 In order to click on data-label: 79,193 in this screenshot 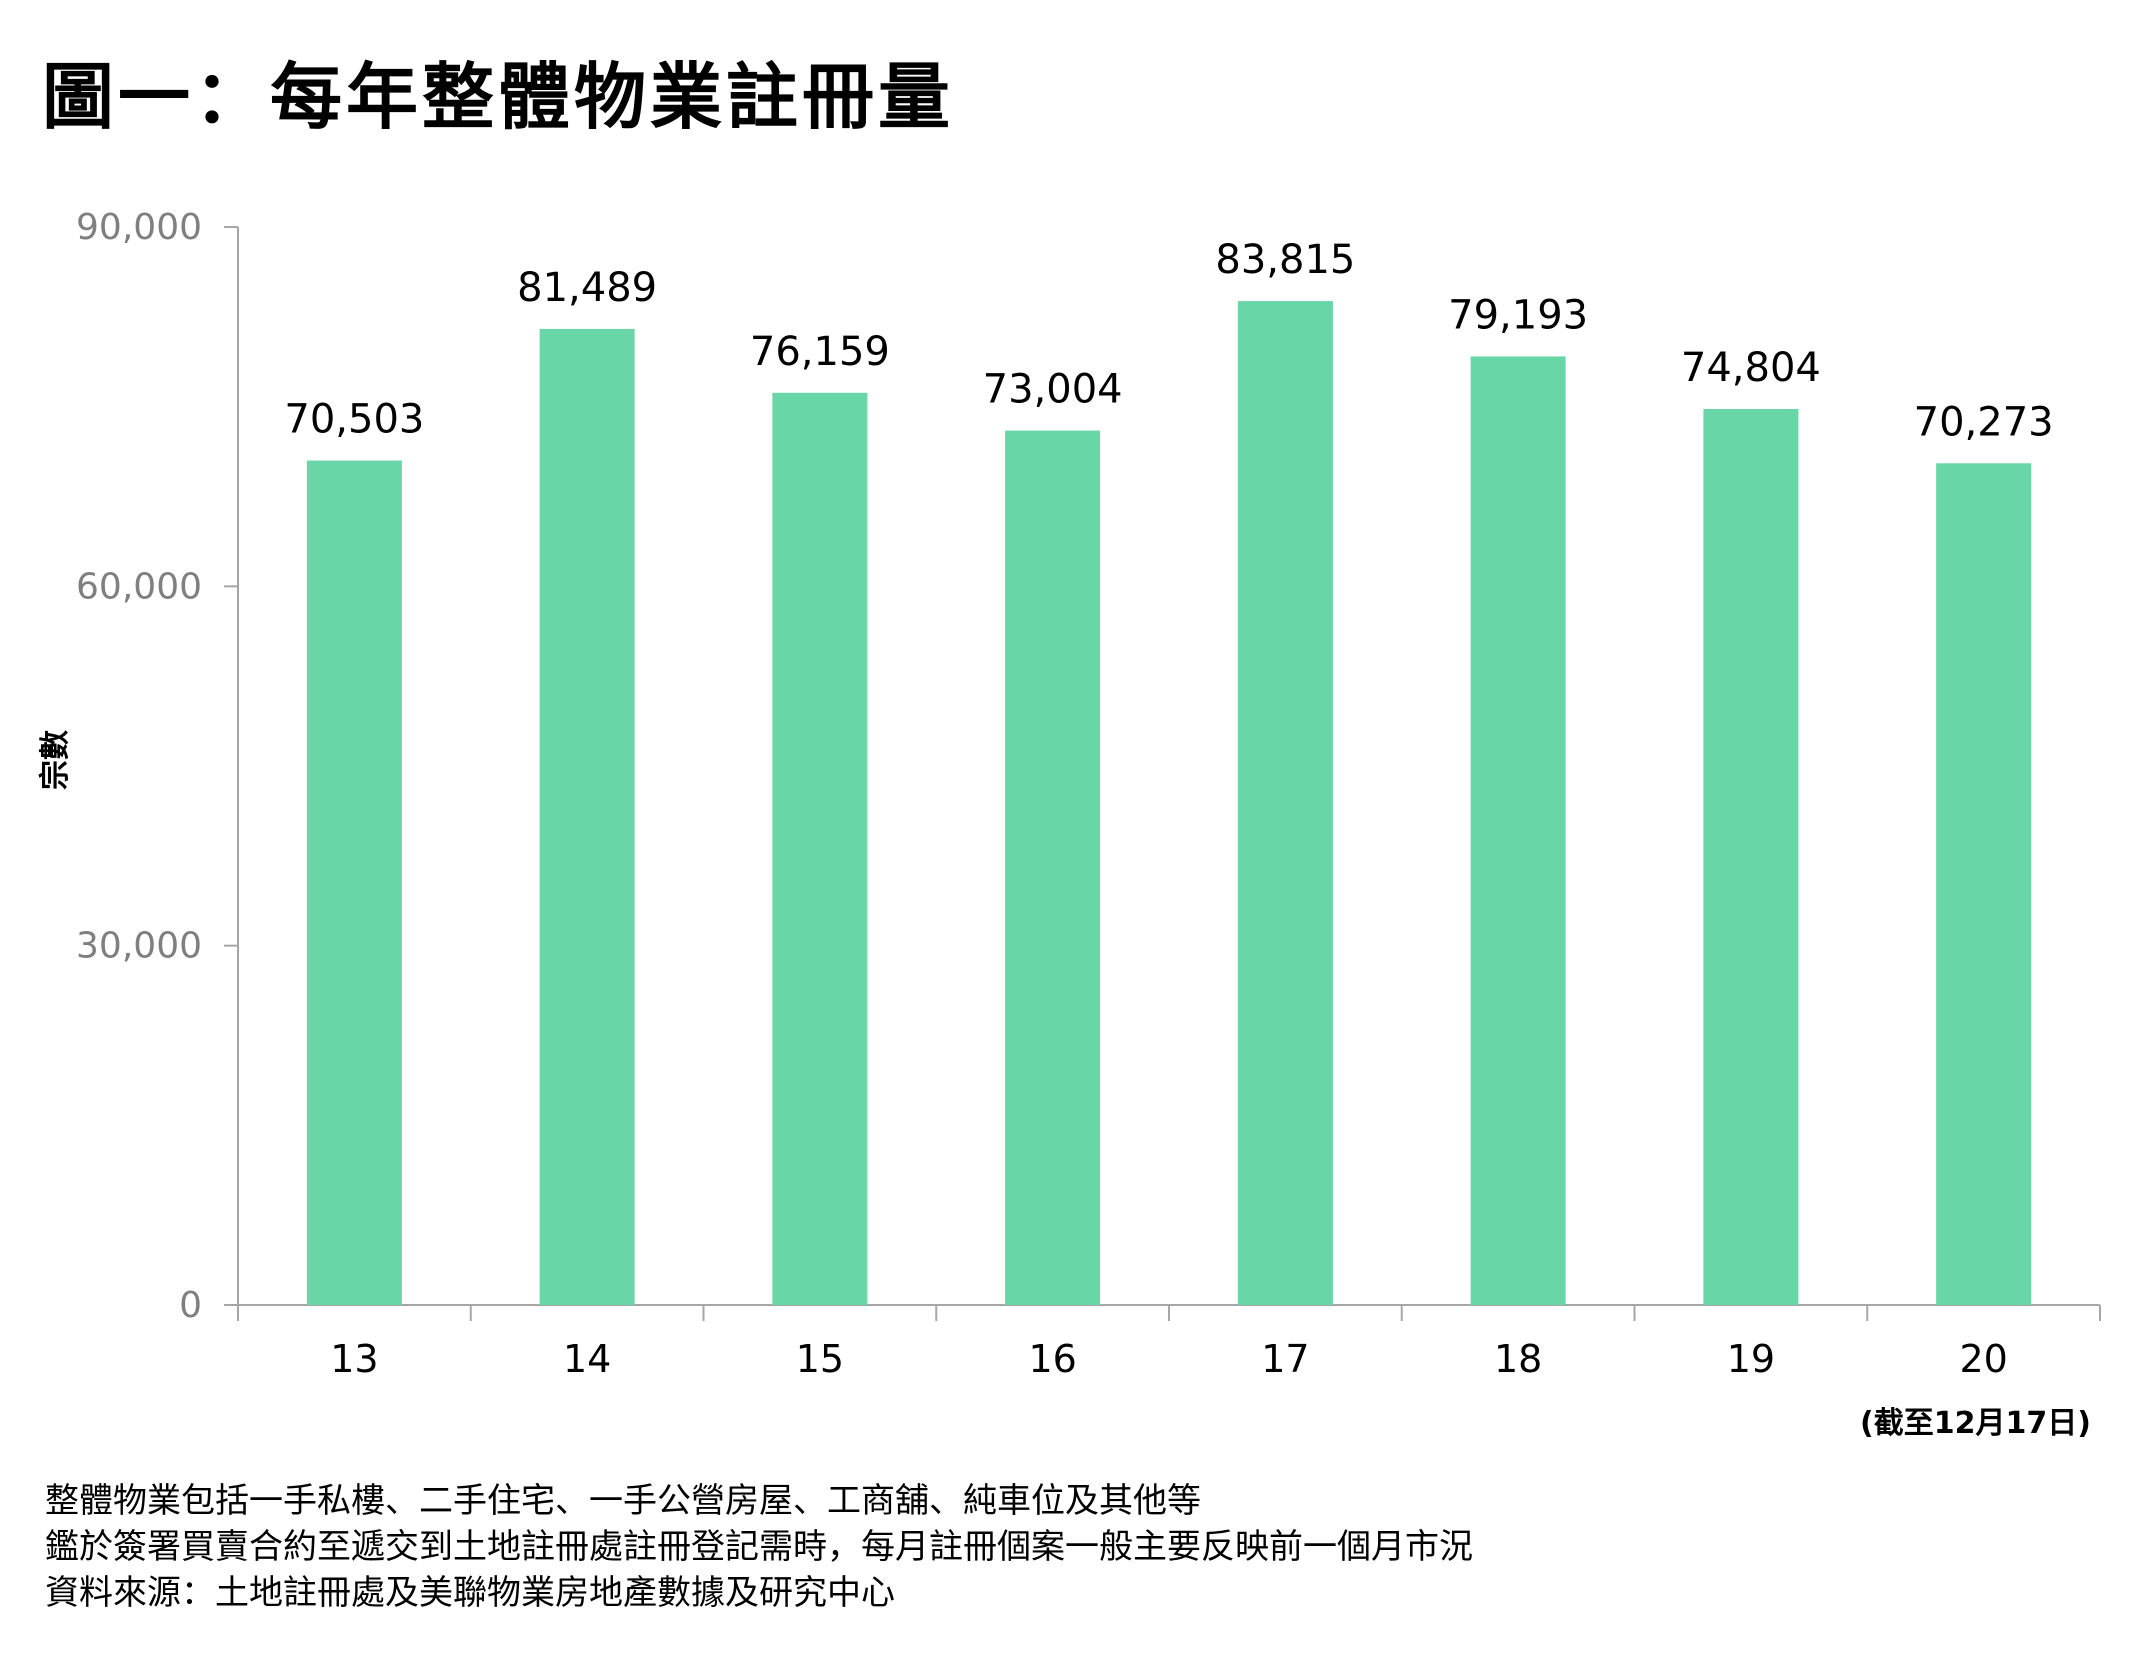, I will do `click(1518, 315)`.